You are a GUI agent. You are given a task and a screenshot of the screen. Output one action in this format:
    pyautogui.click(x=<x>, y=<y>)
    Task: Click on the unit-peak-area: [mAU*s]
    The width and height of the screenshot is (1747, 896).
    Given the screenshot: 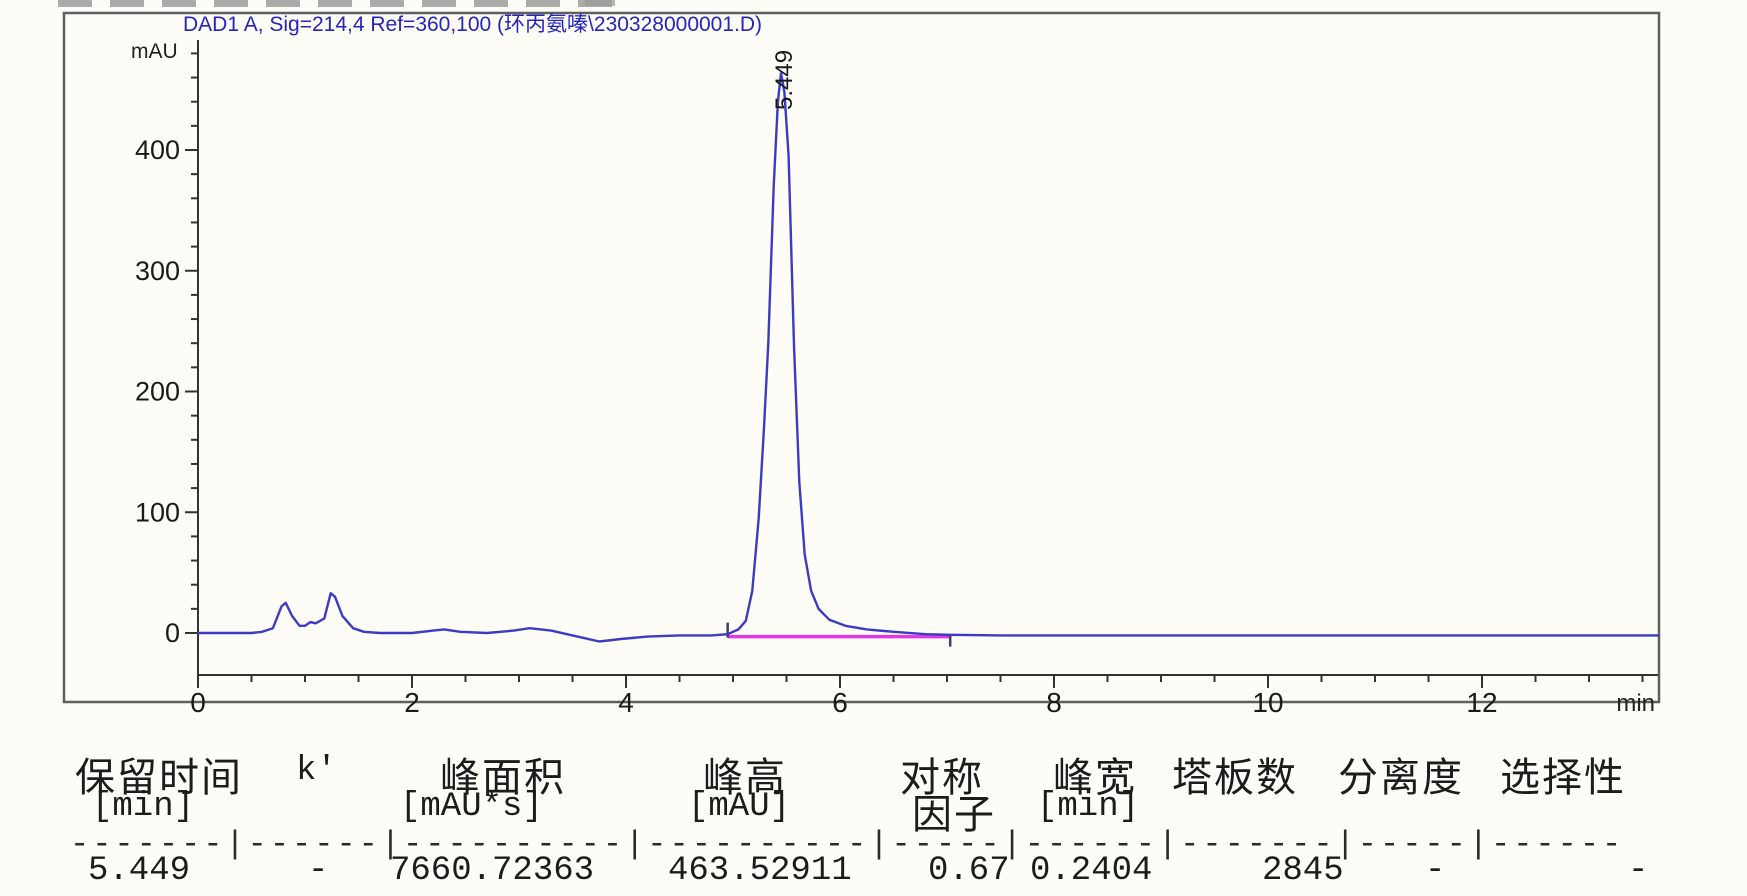 What is the action you would take?
    pyautogui.click(x=471, y=807)
    